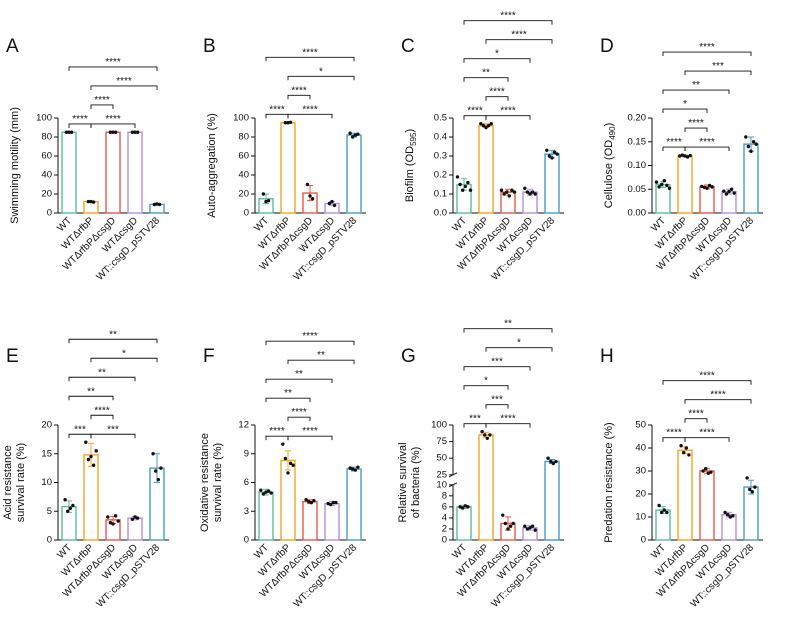  I want to click on y-tick-label: 5, so click(49, 511).